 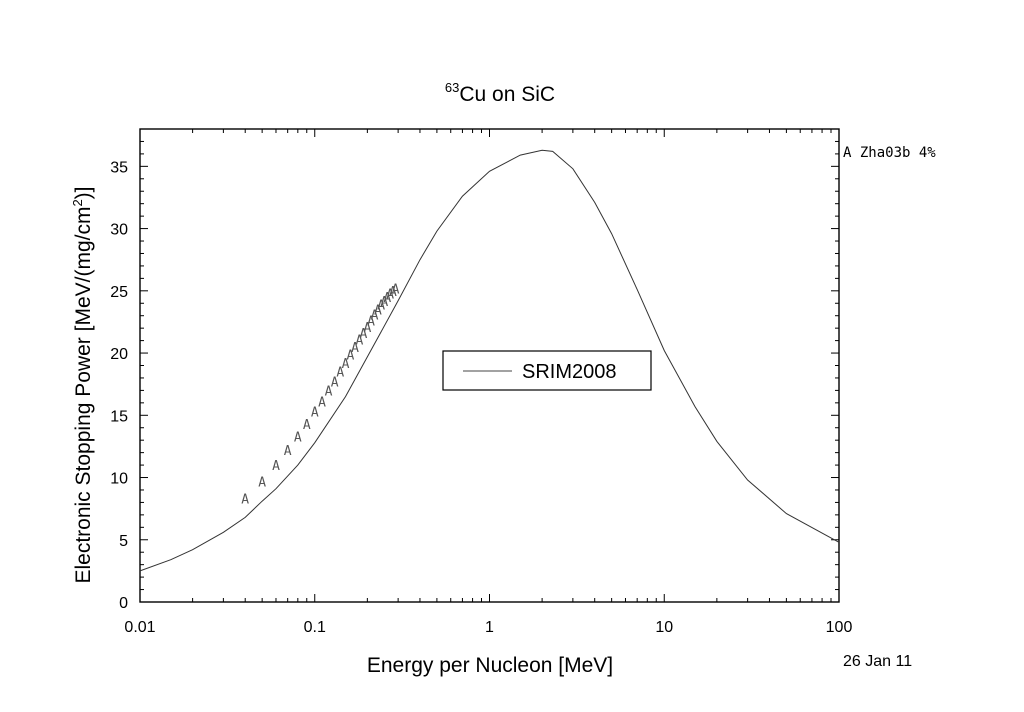 What do you see at coordinates (83, 395) in the screenshot?
I see `y-axis-title-main: Electronic Stopping Power [MeV/(mg/cm` at bounding box center [83, 395].